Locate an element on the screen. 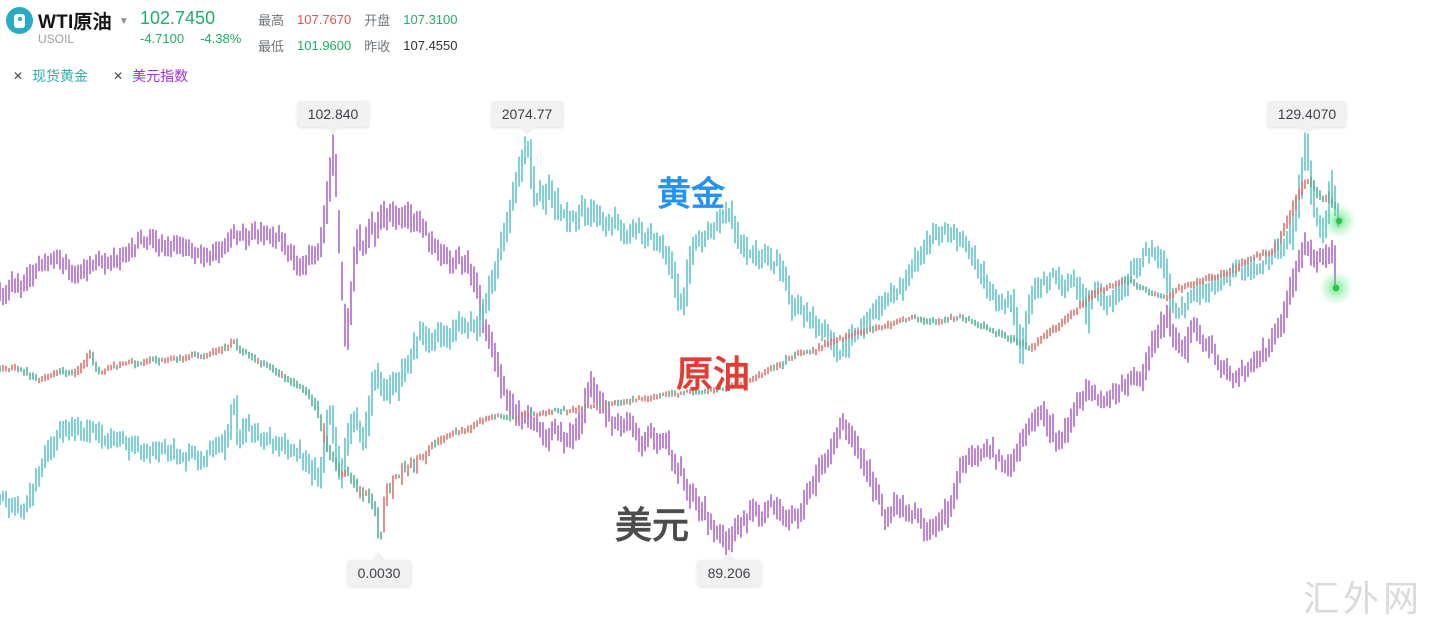 This screenshot has width=1437, height=628. symbol-code: USOIL is located at coordinates (56, 39).